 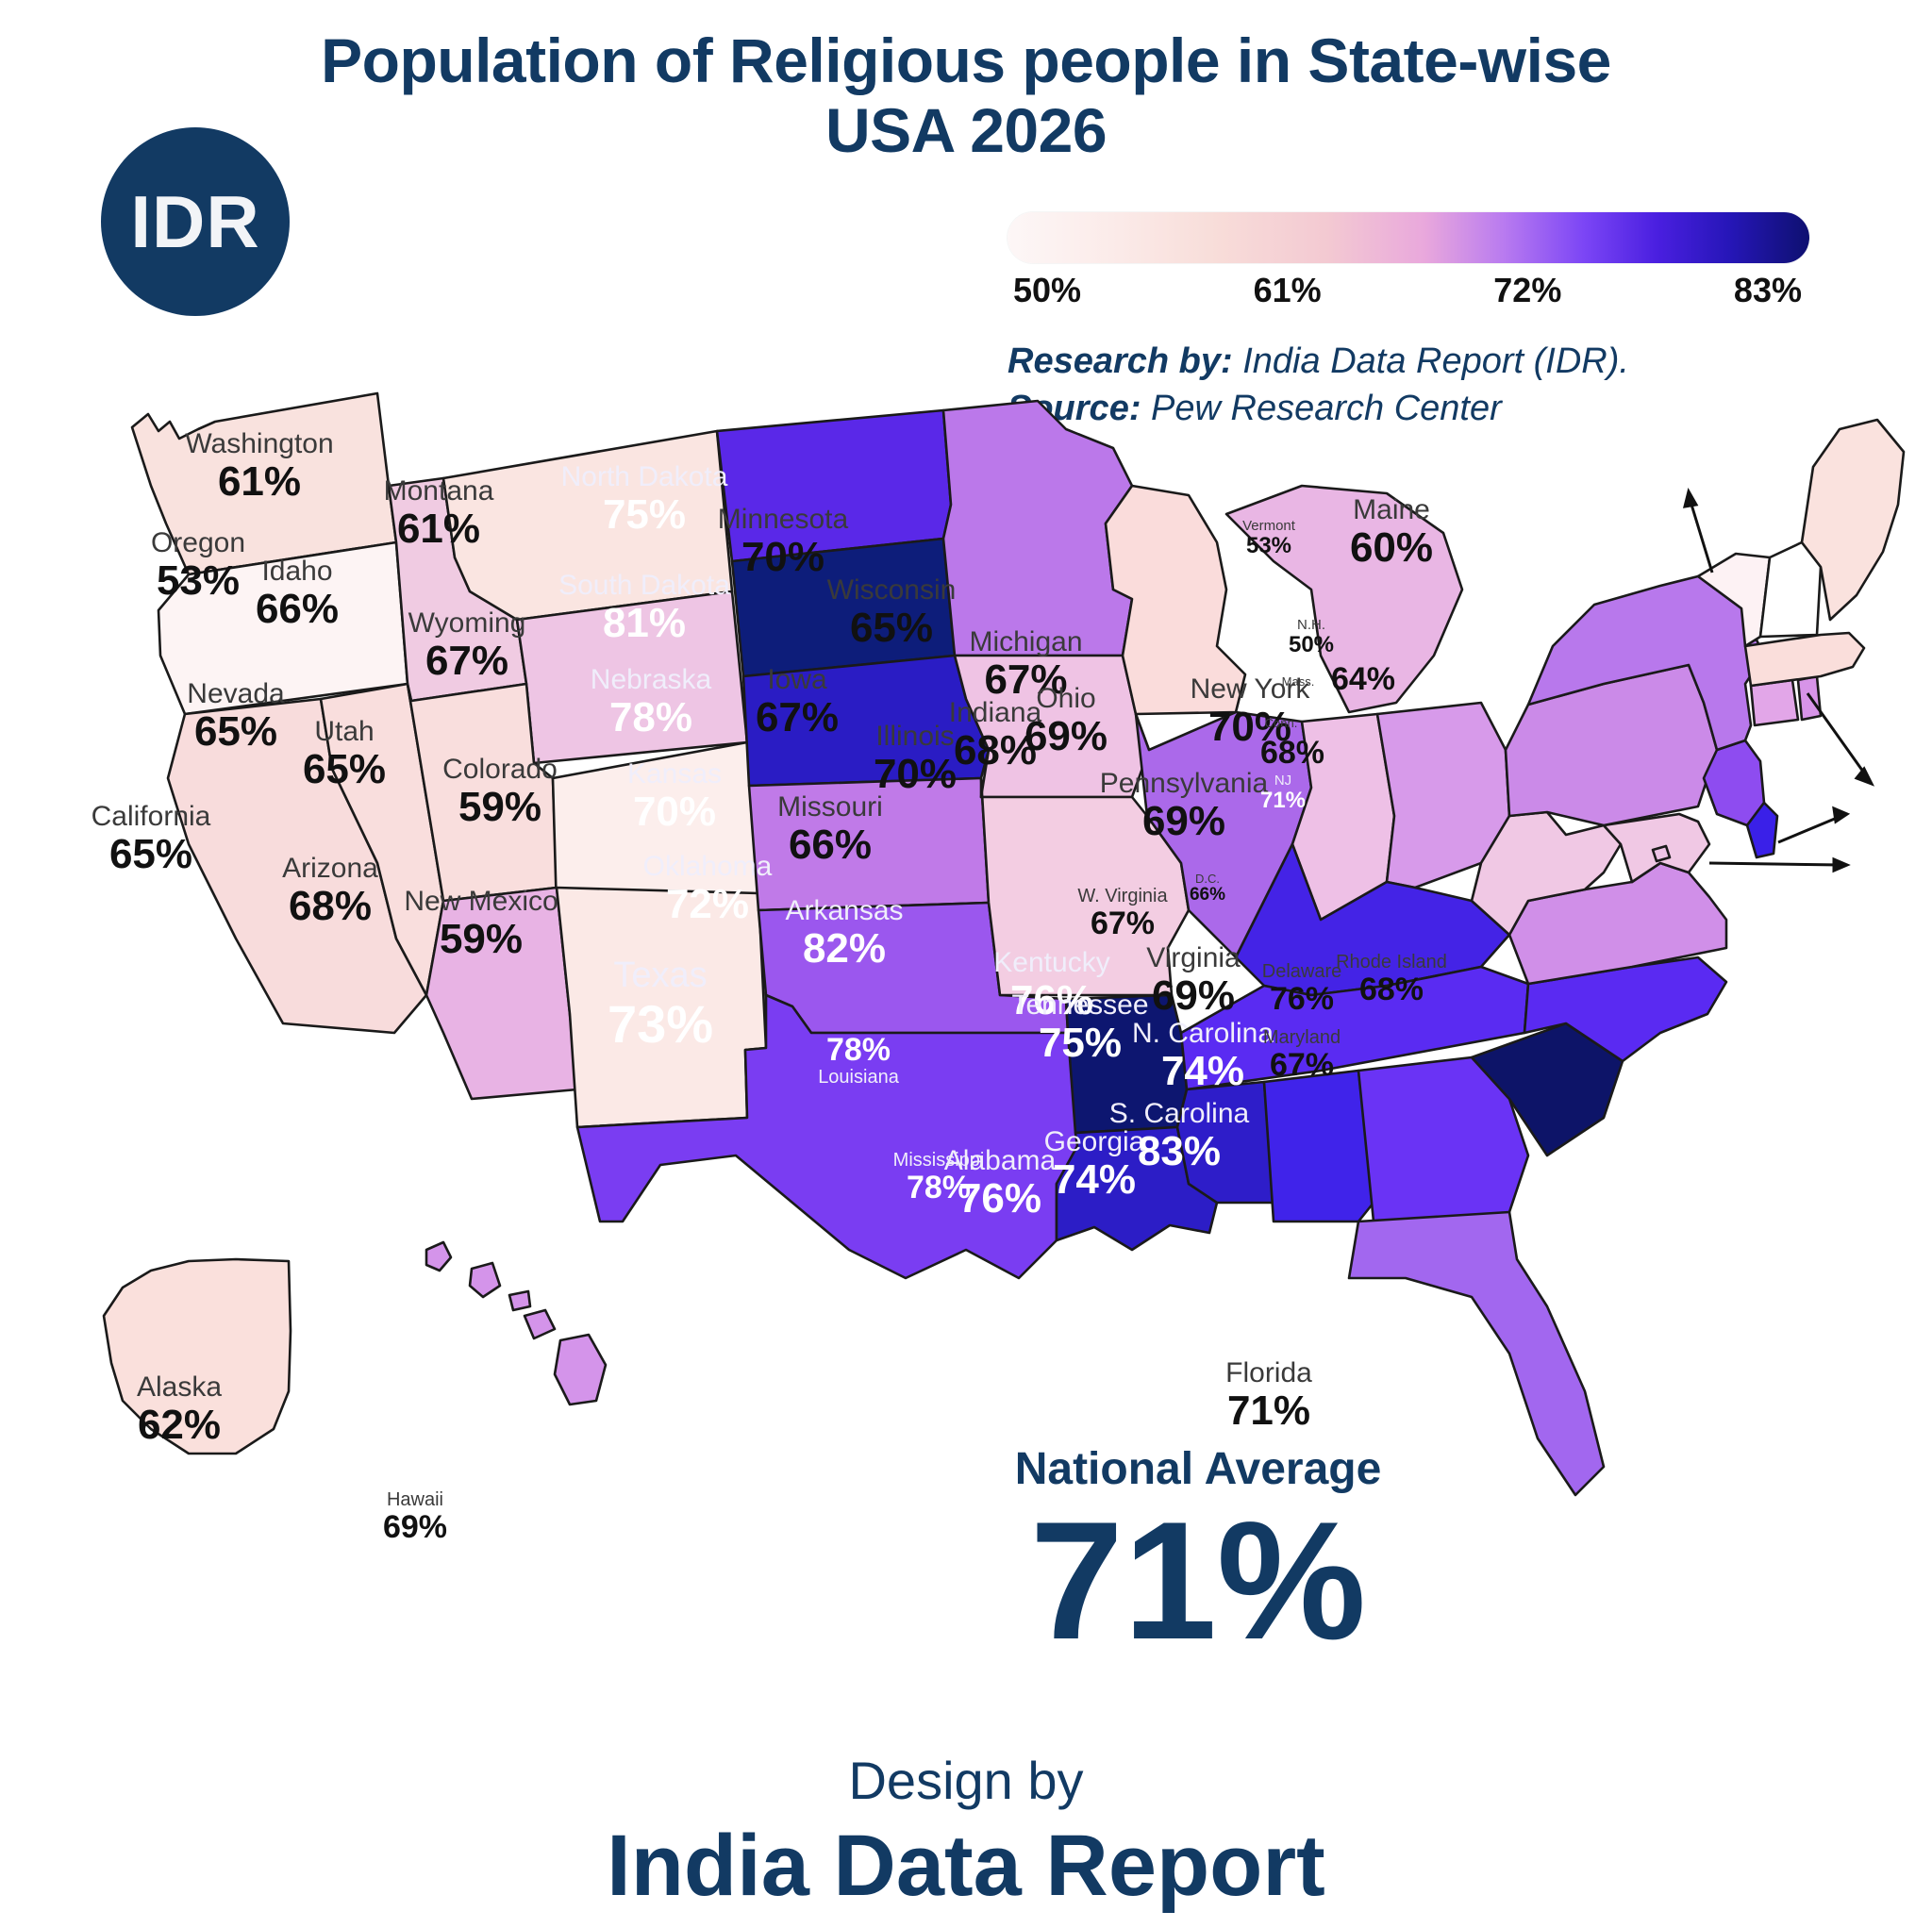 I want to click on logo-text: IDR, so click(x=195, y=221).